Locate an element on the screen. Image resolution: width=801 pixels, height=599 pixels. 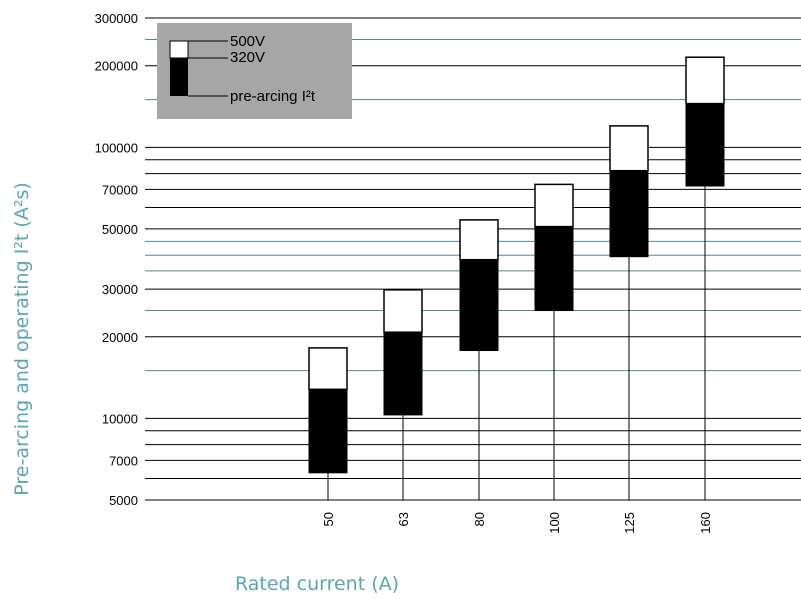
legend-label-320v: 320V is located at coordinates (247, 57).